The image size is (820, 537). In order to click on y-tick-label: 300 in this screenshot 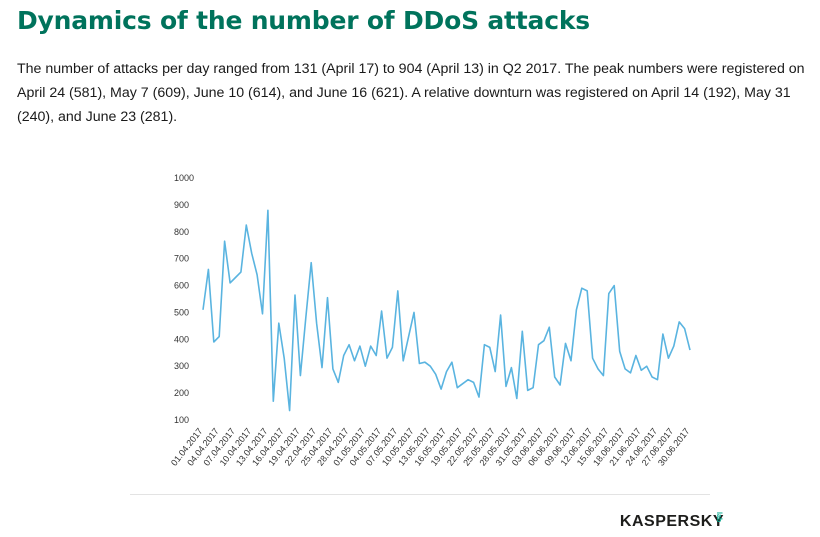, I will do `click(181, 366)`.